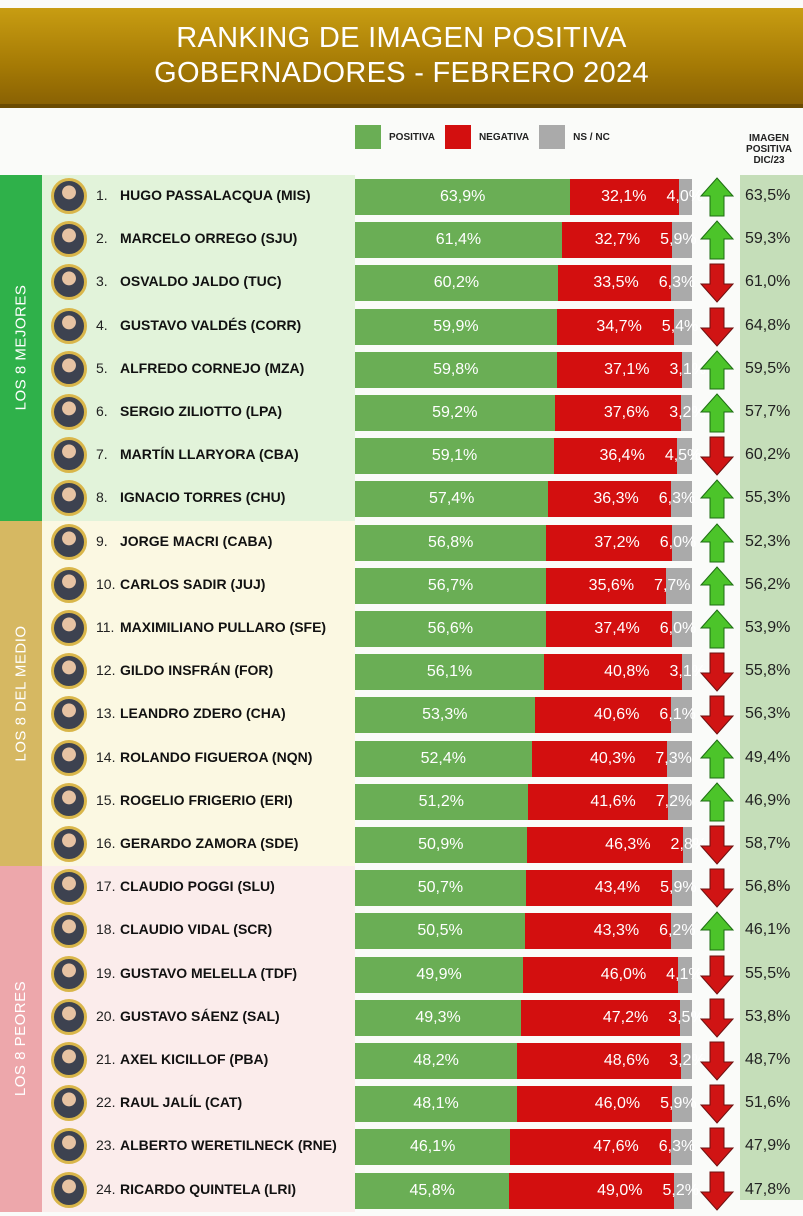 The width and height of the screenshot is (803, 1216). What do you see at coordinates (617, 715) in the screenshot?
I see `label-negativa: 40,6%` at bounding box center [617, 715].